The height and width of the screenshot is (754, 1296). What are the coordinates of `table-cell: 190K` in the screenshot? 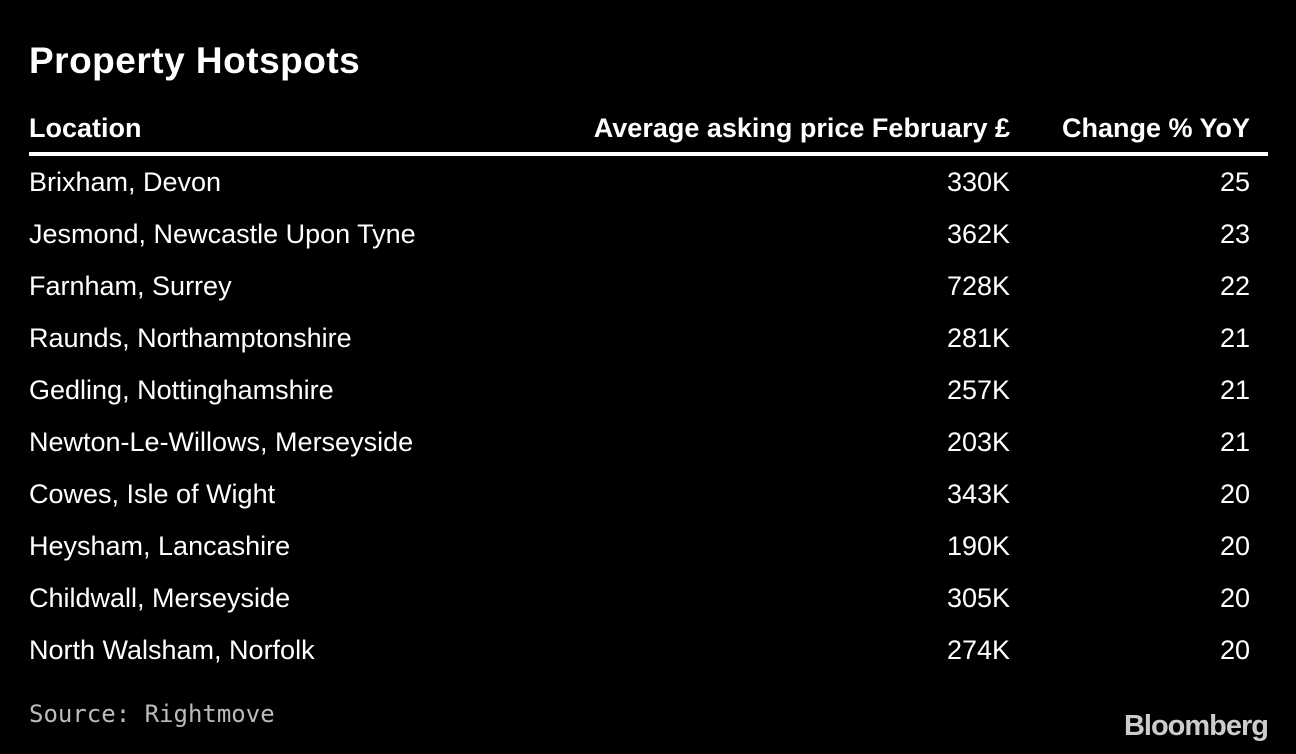 It's located at (978, 545).